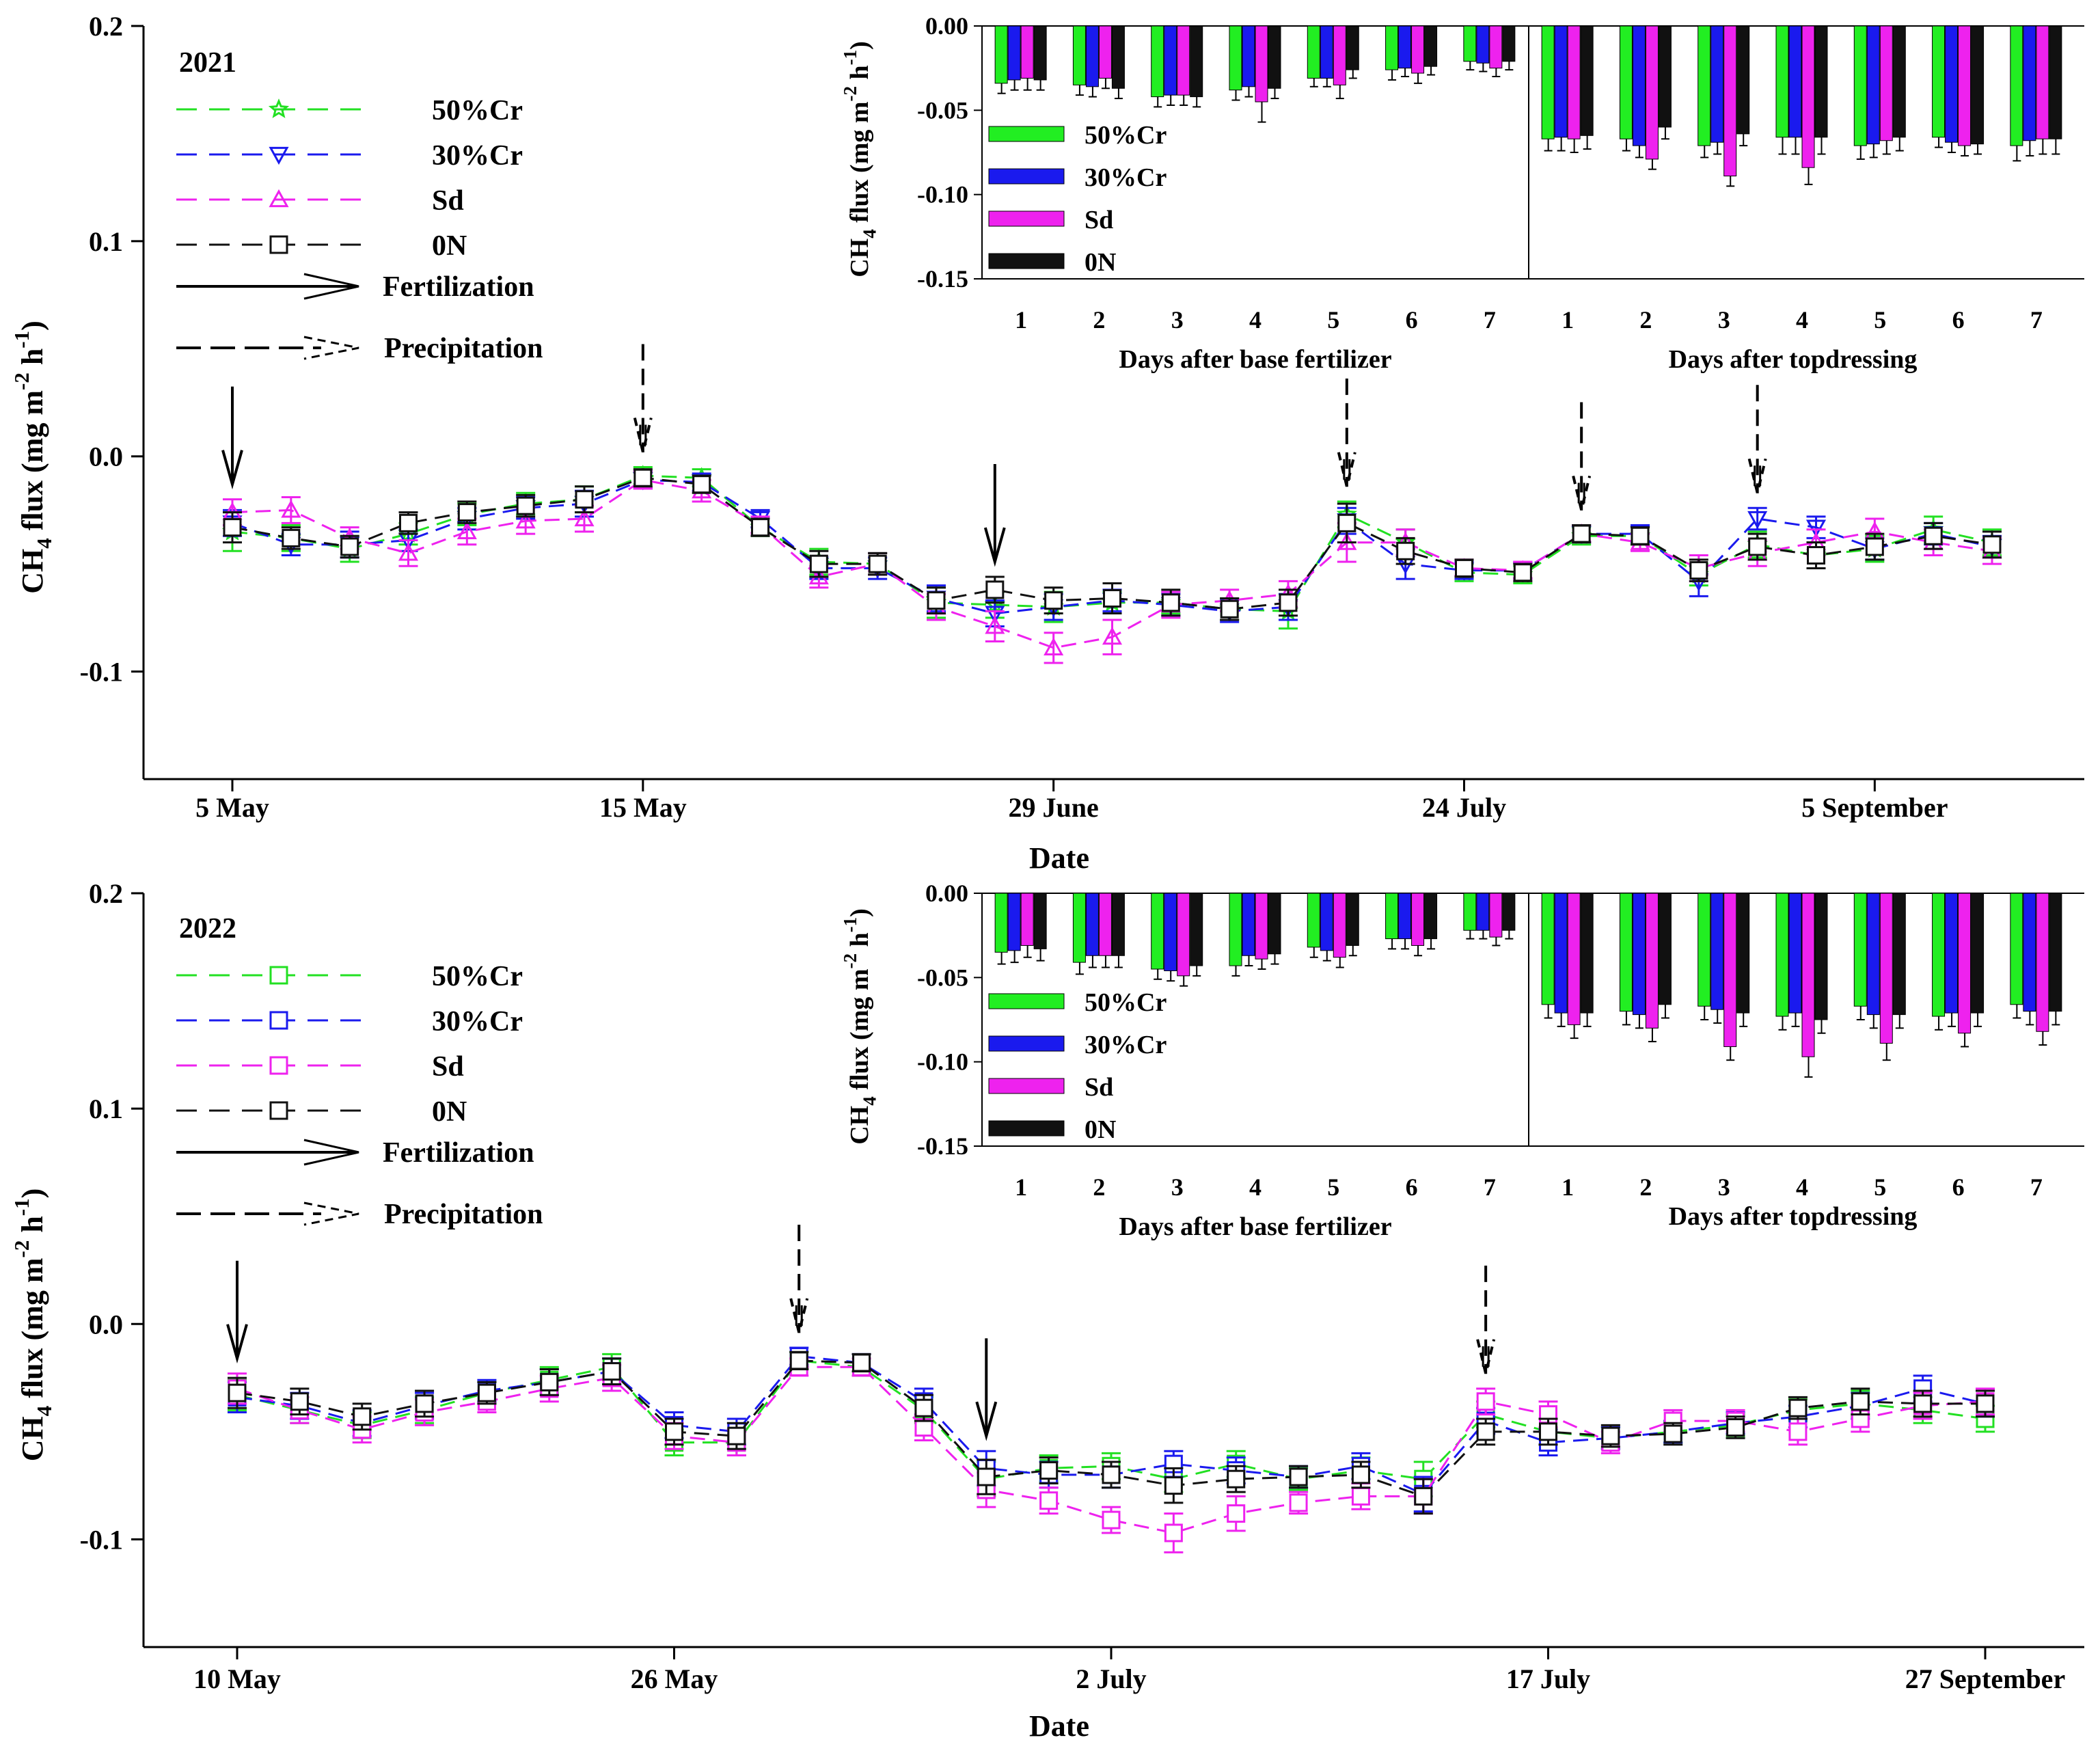 The width and height of the screenshot is (2100, 1753). What do you see at coordinates (21, 340) in the screenshot?
I see `ylabel-part: -1` at bounding box center [21, 340].